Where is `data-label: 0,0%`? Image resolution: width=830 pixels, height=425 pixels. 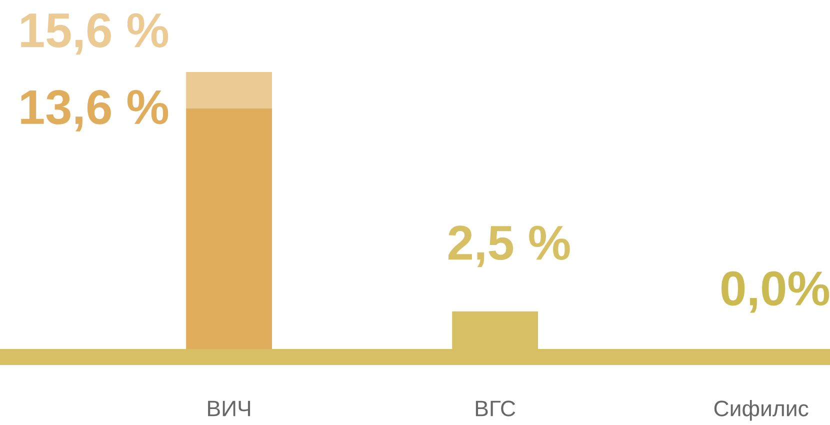 data-label: 0,0% is located at coordinates (776, 292).